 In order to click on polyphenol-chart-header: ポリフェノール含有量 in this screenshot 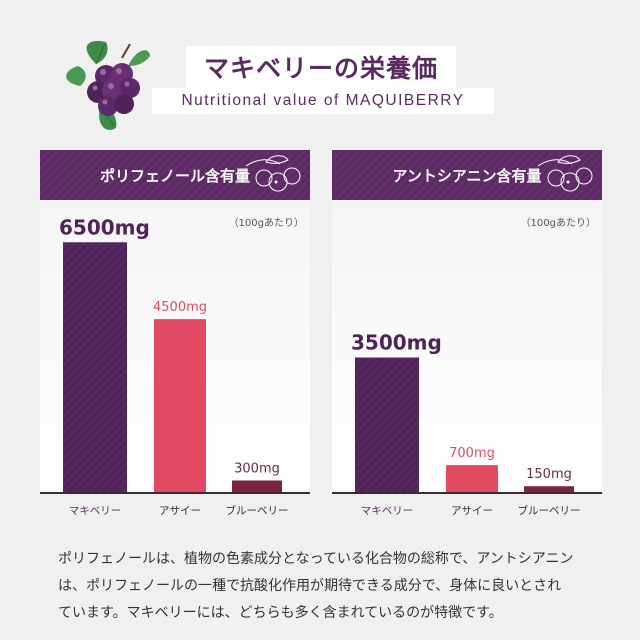, I will do `click(175, 175)`.